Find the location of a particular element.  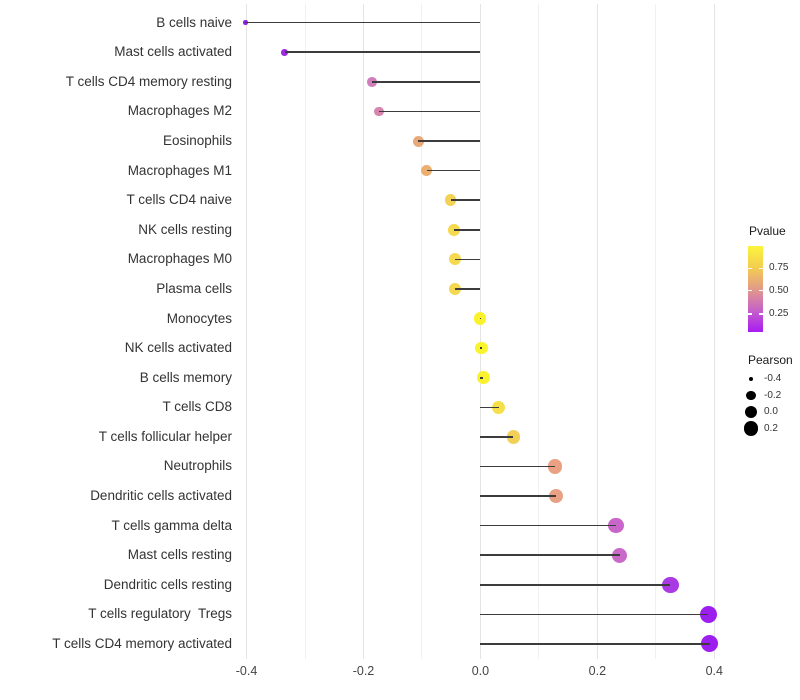

category-label: Macrophages M1 is located at coordinates (179, 170).